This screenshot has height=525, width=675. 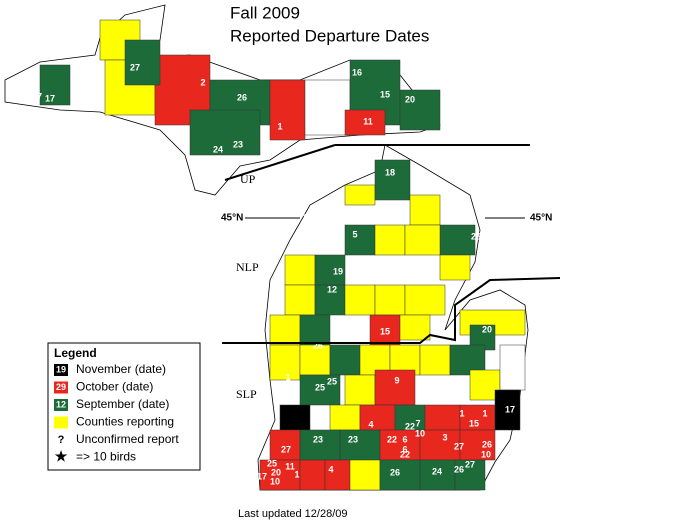 What do you see at coordinates (121, 369) in the screenshot?
I see `legend-label: November (date)` at bounding box center [121, 369].